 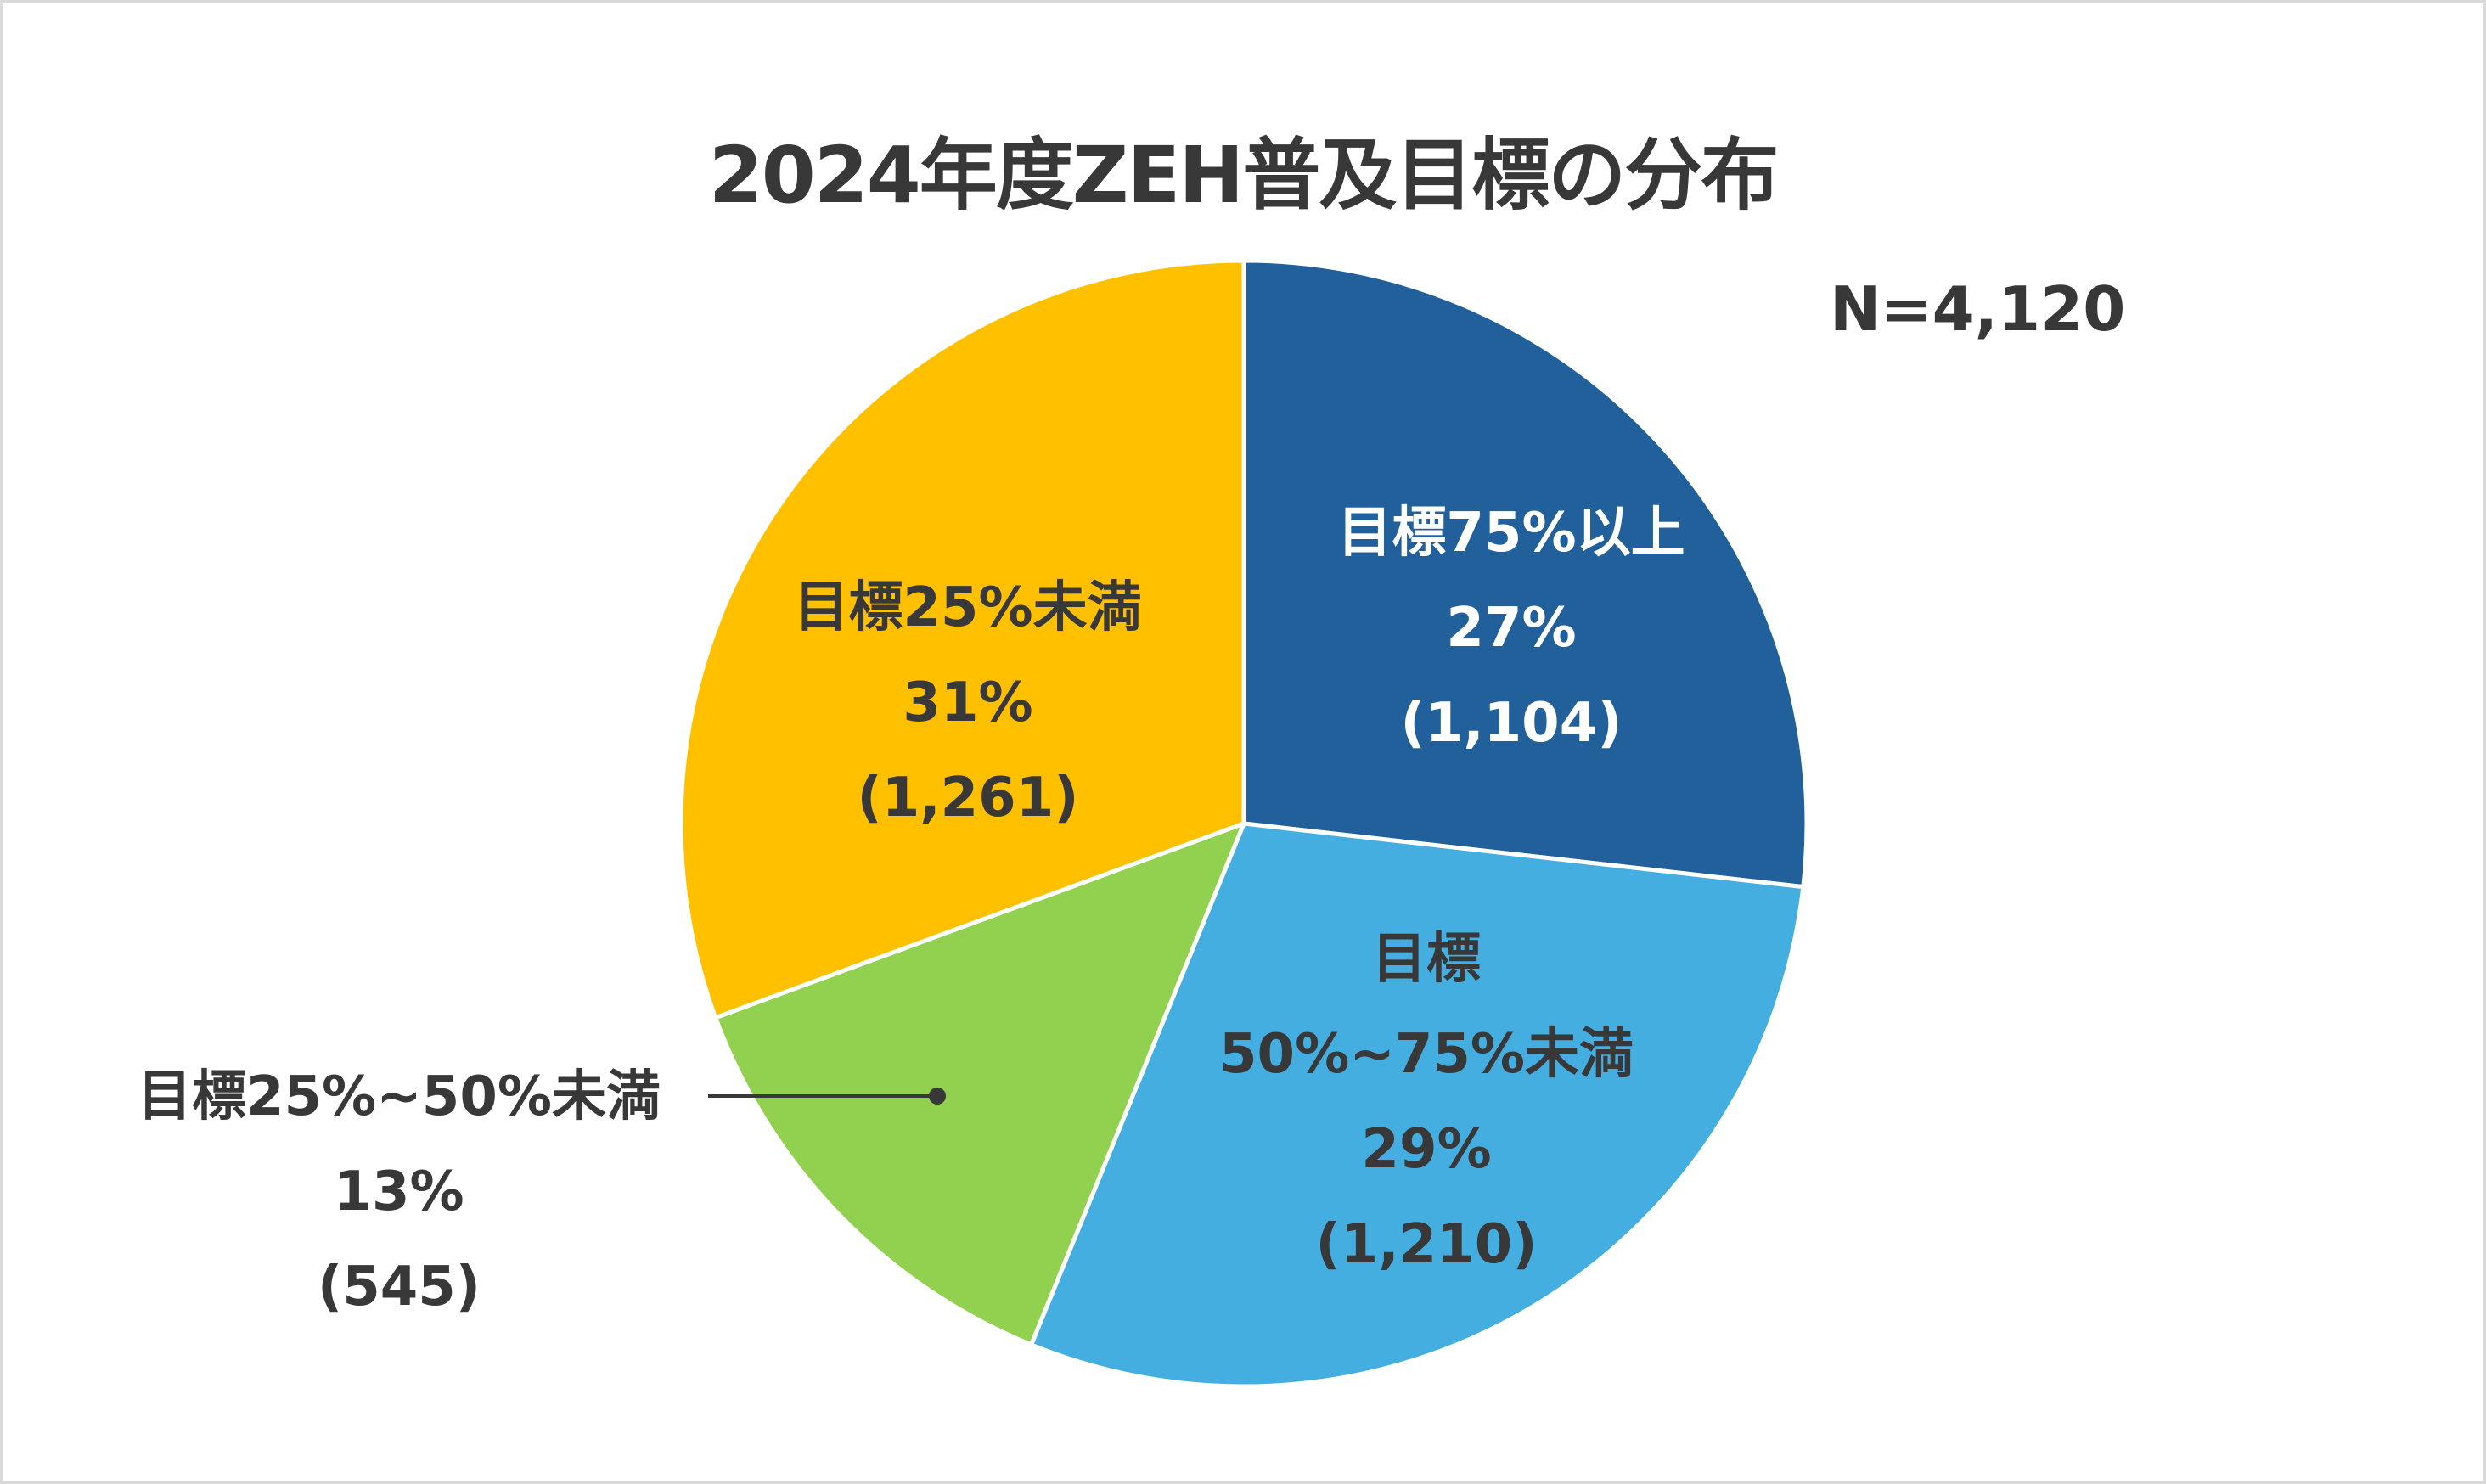 What do you see at coordinates (1427, 1102) in the screenshot?
I see `slice-label-50-75: 目標 50%~75%未満 29% (1,210)` at bounding box center [1427, 1102].